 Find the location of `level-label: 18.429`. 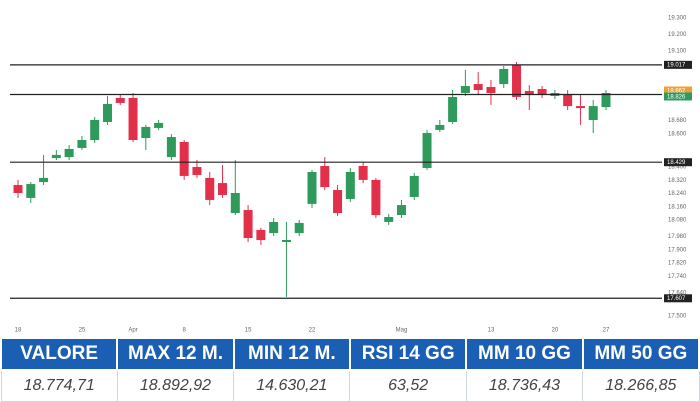

level-label: 18.429 is located at coordinates (676, 163).